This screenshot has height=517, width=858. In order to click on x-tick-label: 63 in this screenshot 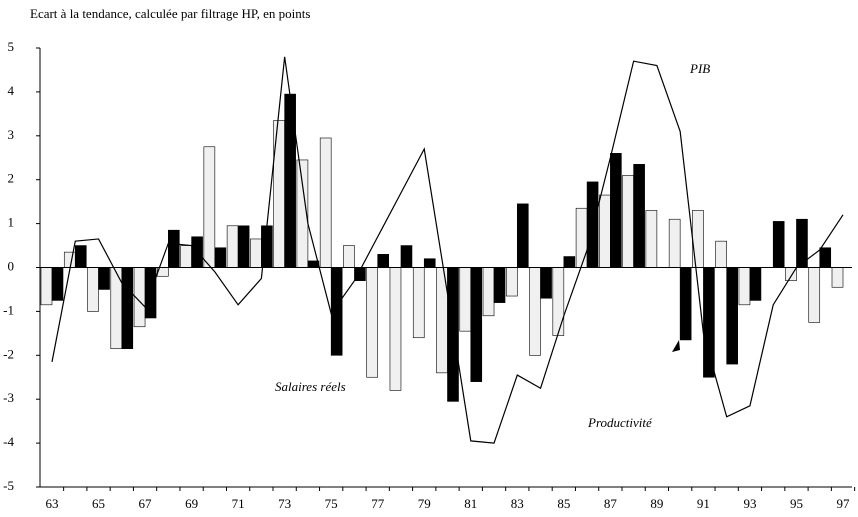, I will do `click(52, 503)`.